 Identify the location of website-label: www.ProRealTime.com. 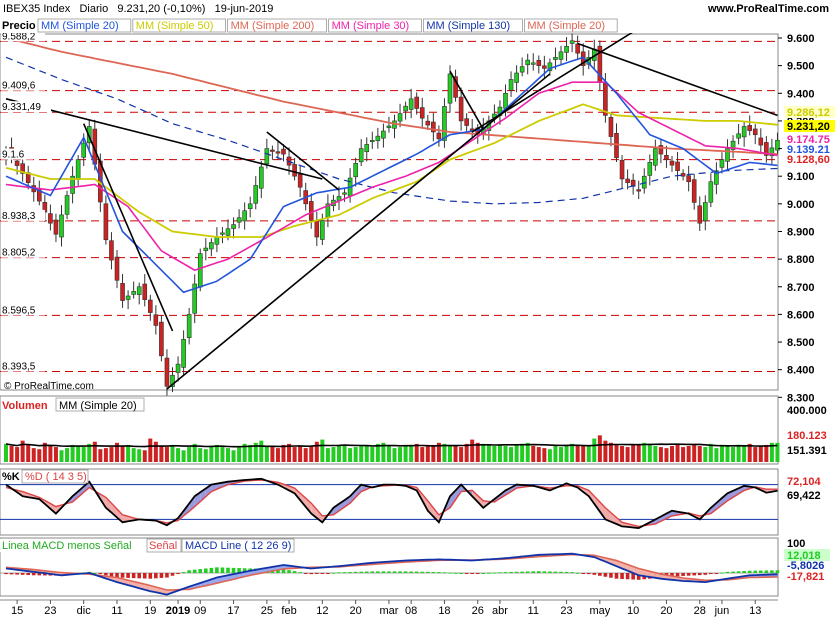
(768, 9).